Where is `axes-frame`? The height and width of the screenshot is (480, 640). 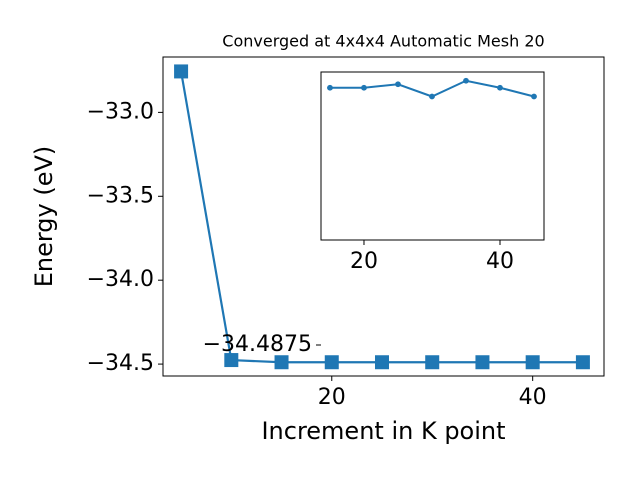 axes-frame is located at coordinates (432, 156).